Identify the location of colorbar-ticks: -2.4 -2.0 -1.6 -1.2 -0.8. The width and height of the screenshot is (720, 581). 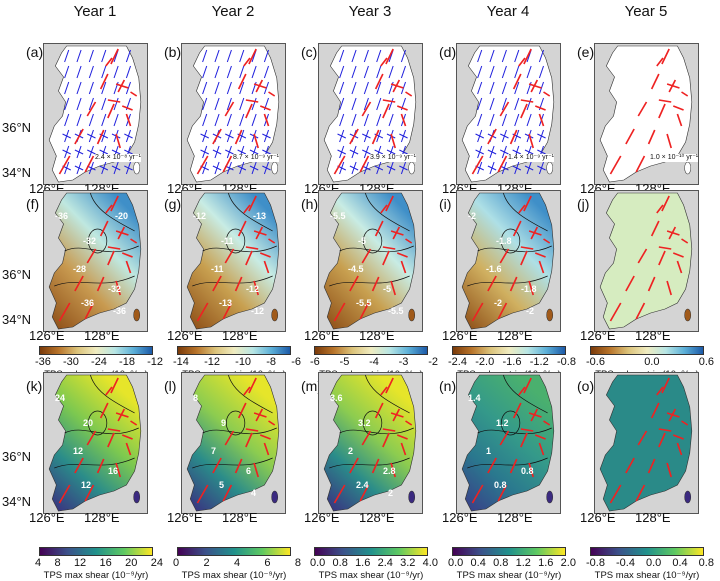
(512, 362).